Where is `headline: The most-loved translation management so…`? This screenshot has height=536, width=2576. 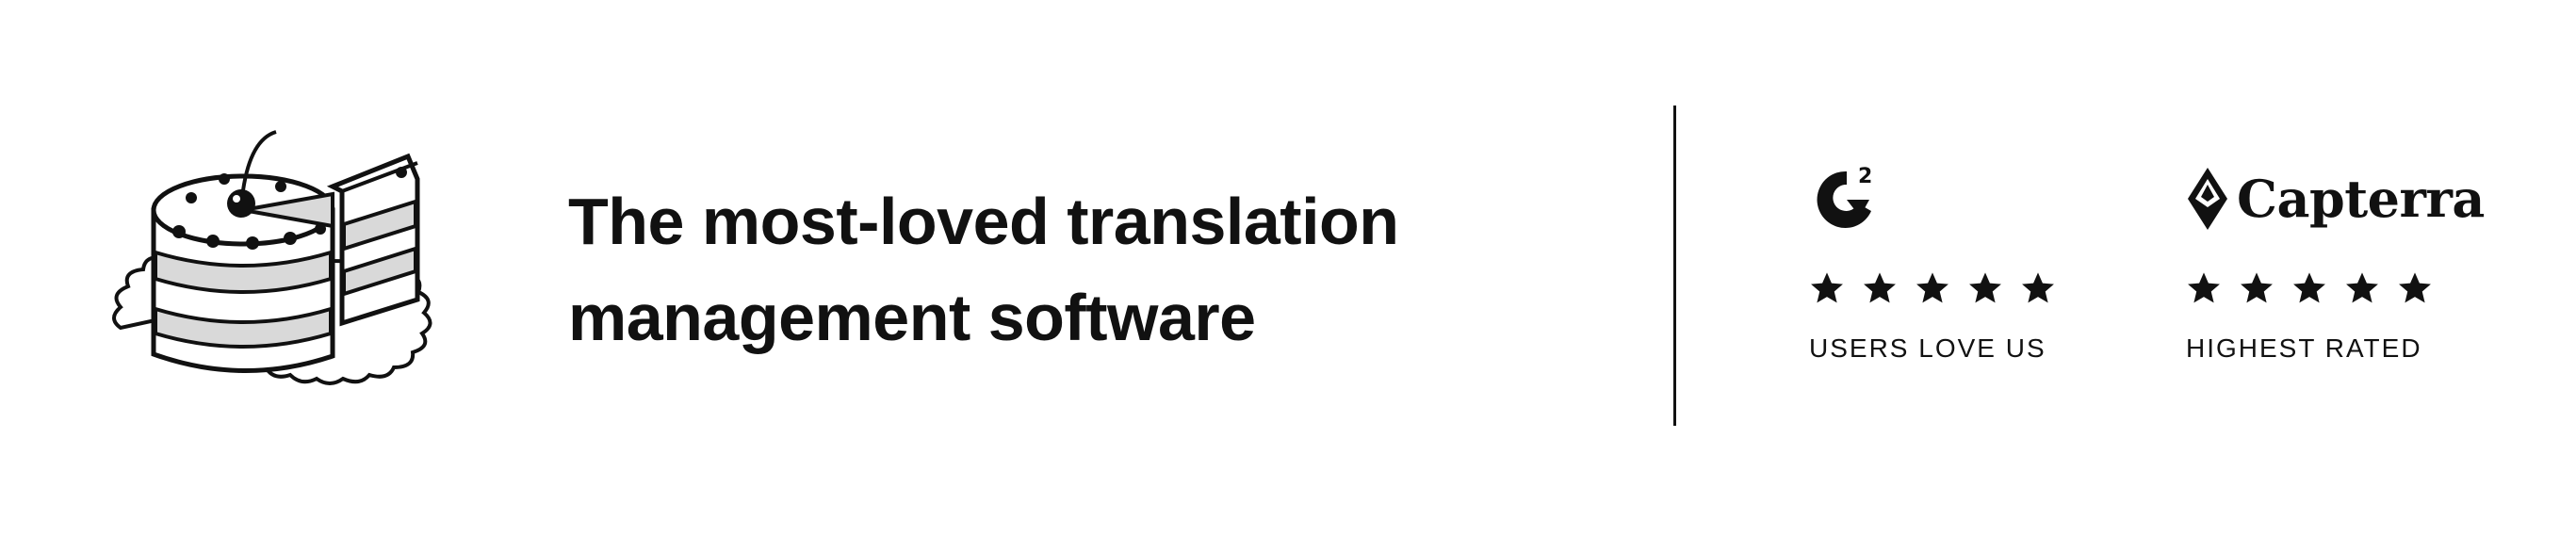
headline: The most-loved translation management so… is located at coordinates (1039, 269).